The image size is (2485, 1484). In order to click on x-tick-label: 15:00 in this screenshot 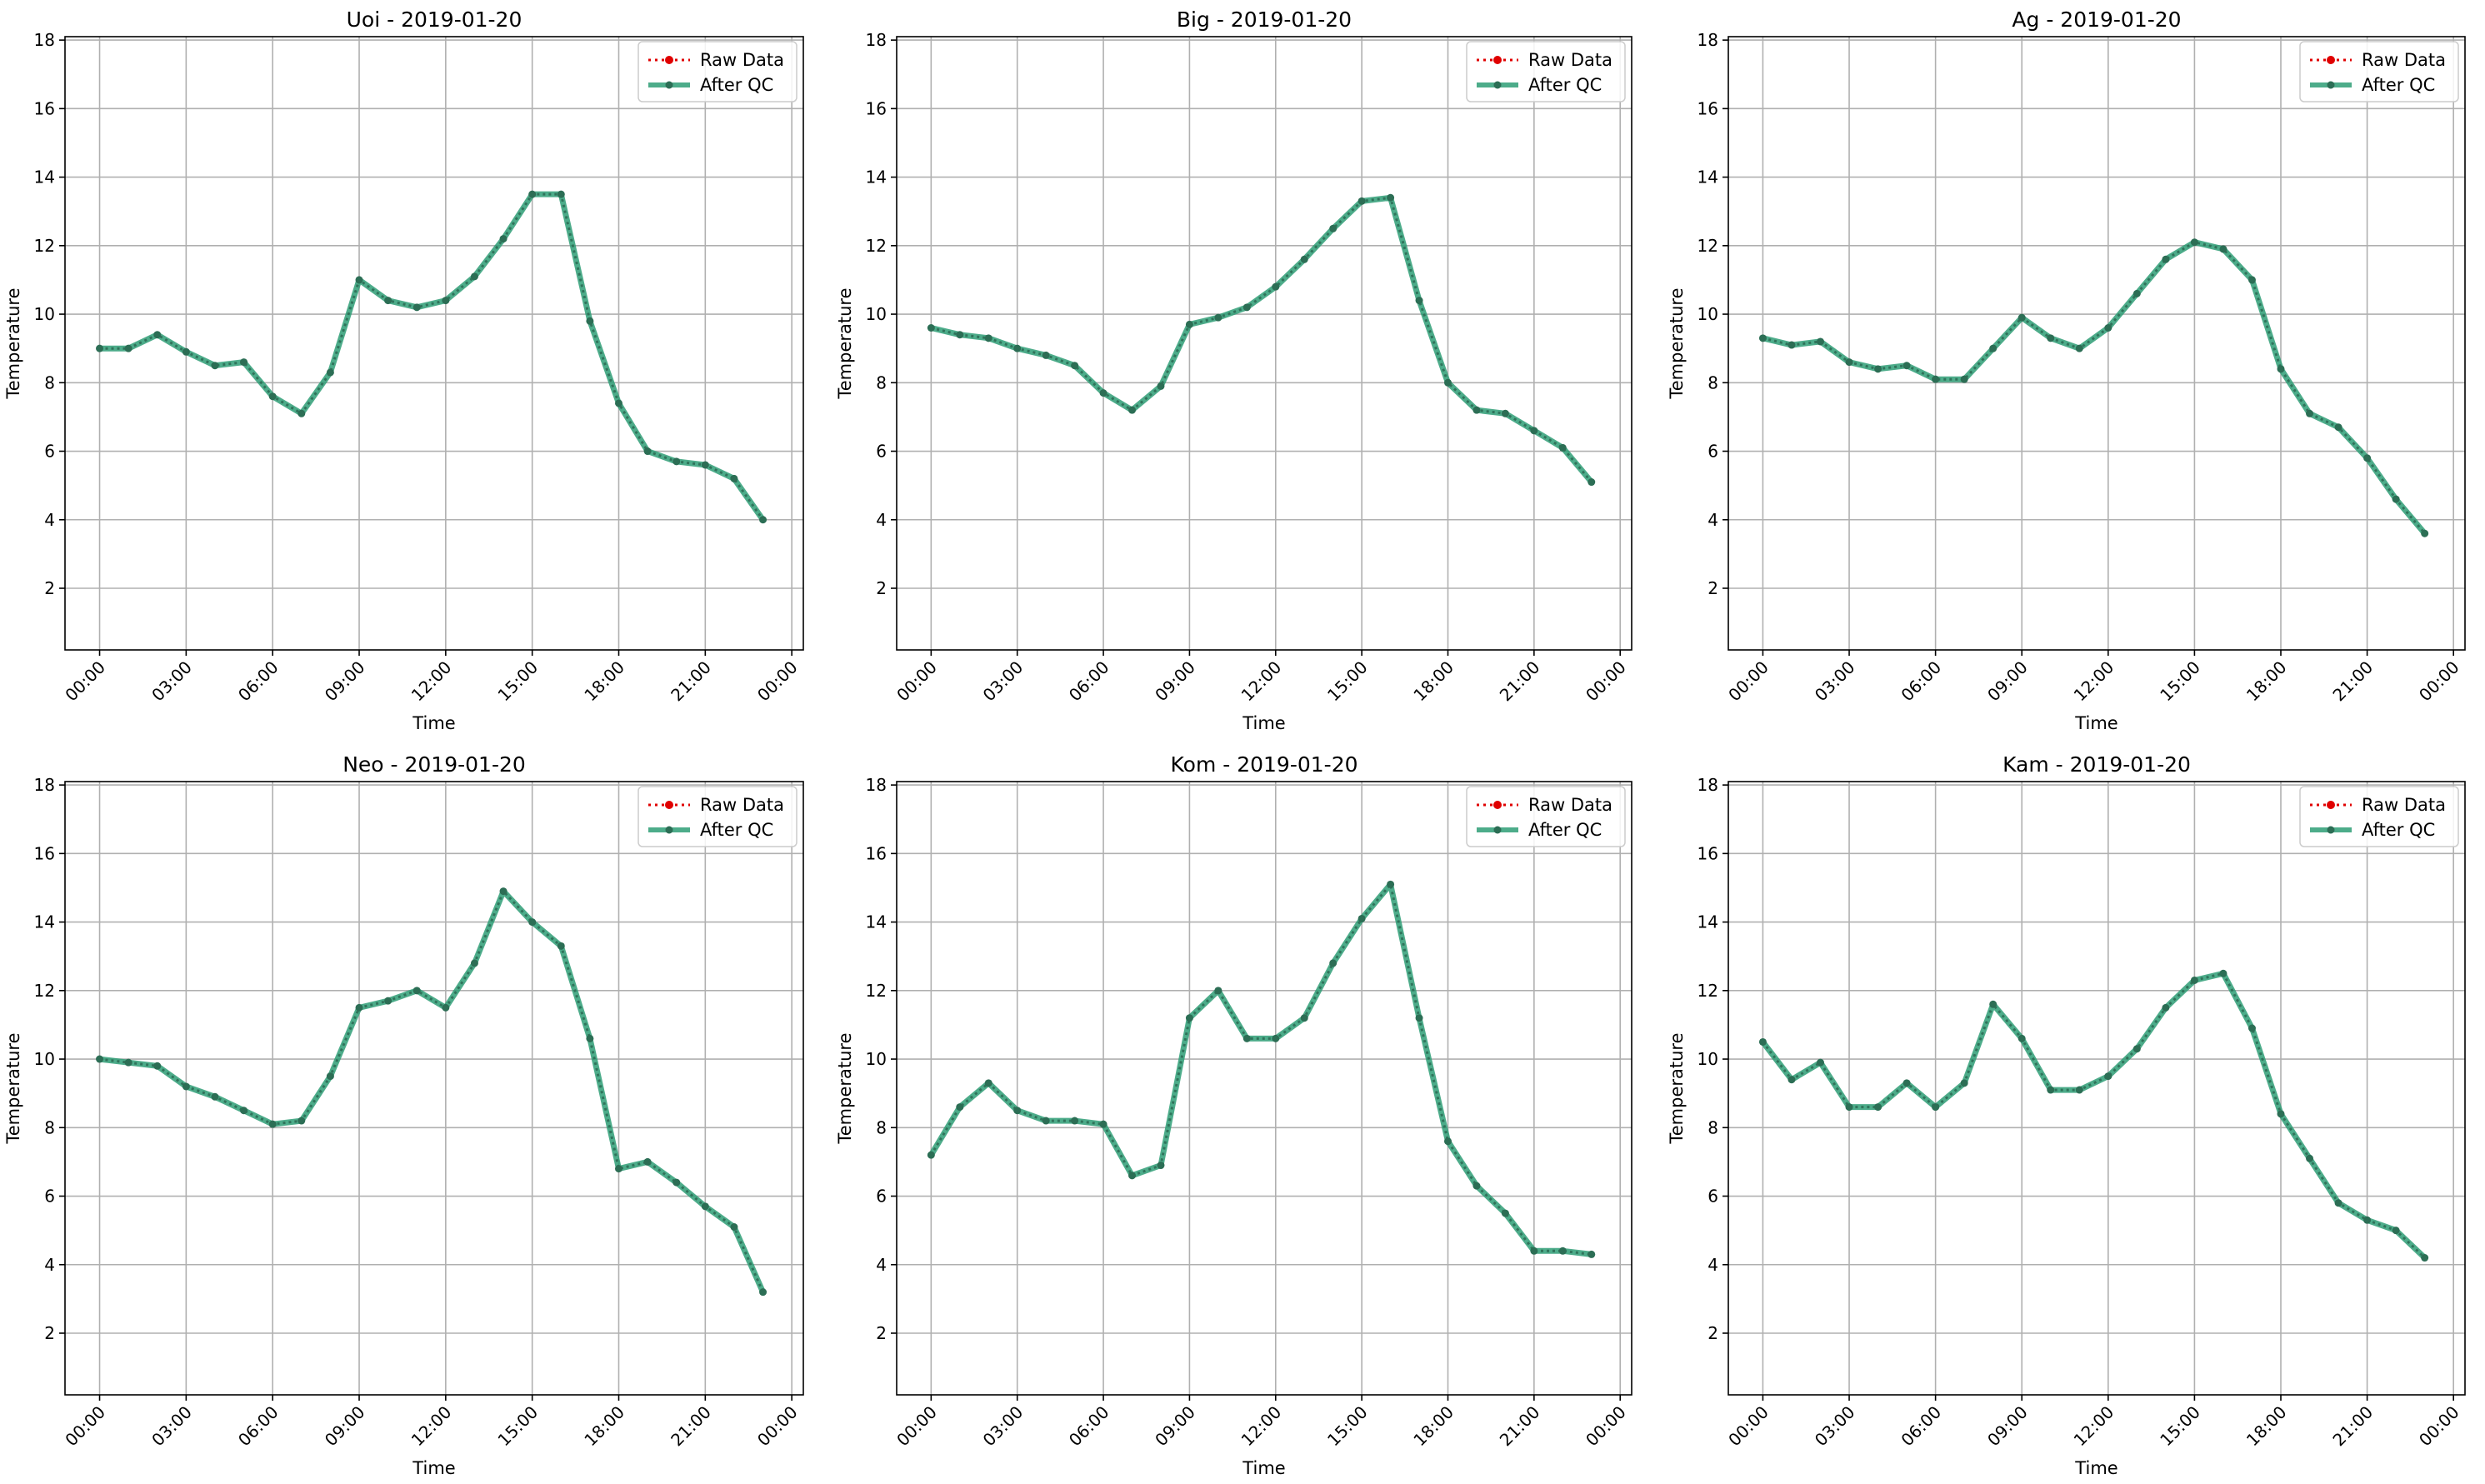, I will do `click(2180, 681)`.